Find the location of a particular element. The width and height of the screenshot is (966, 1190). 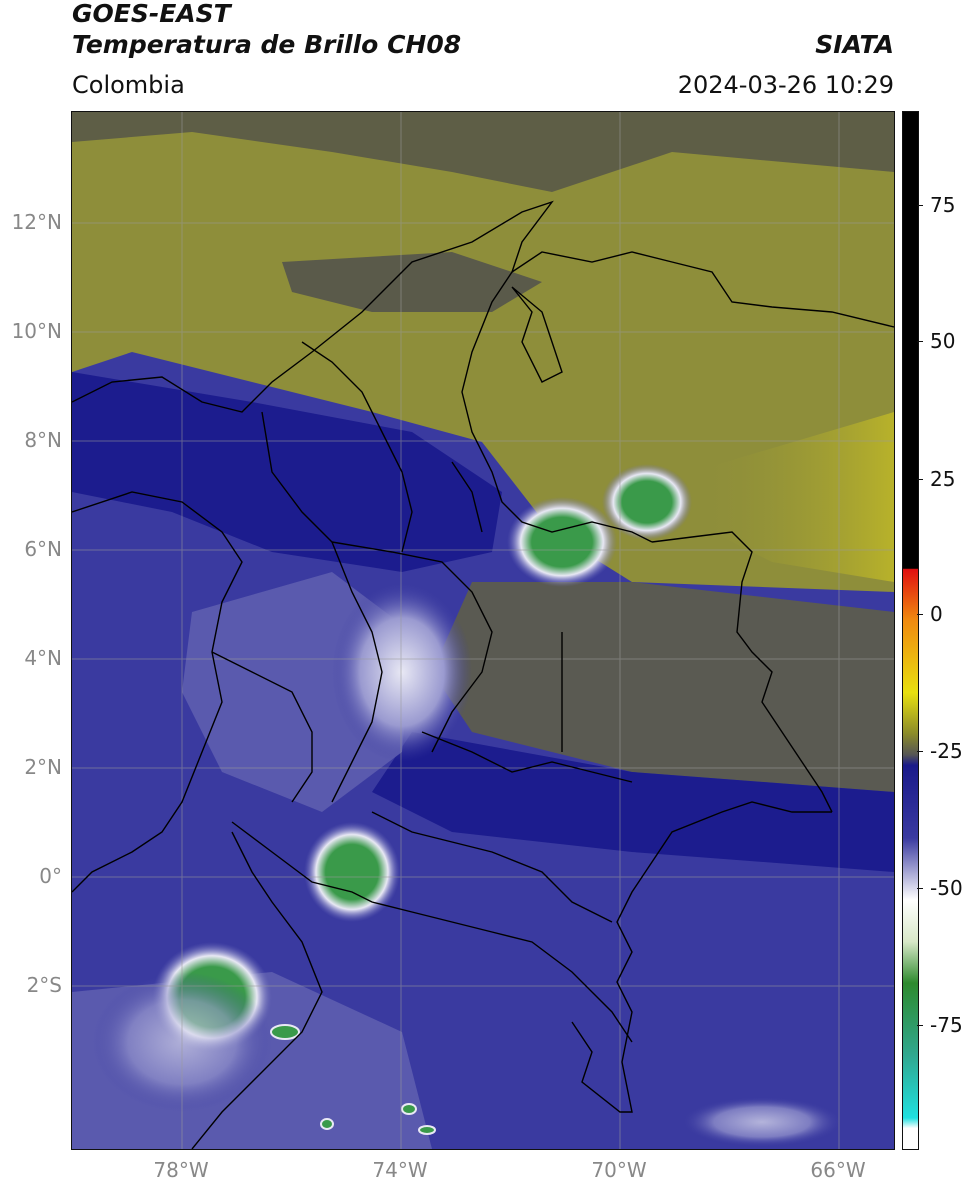

maracaibo-lake is located at coordinates (537, 334).